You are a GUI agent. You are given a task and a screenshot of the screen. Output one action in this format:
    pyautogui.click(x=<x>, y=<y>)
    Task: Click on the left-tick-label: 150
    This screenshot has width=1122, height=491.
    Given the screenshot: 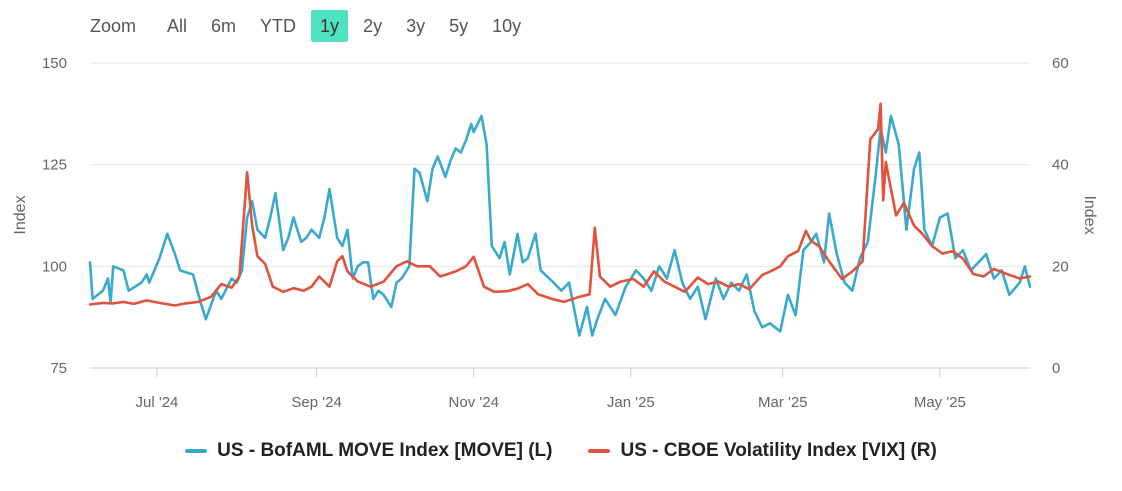 What is the action you would take?
    pyautogui.click(x=54, y=63)
    